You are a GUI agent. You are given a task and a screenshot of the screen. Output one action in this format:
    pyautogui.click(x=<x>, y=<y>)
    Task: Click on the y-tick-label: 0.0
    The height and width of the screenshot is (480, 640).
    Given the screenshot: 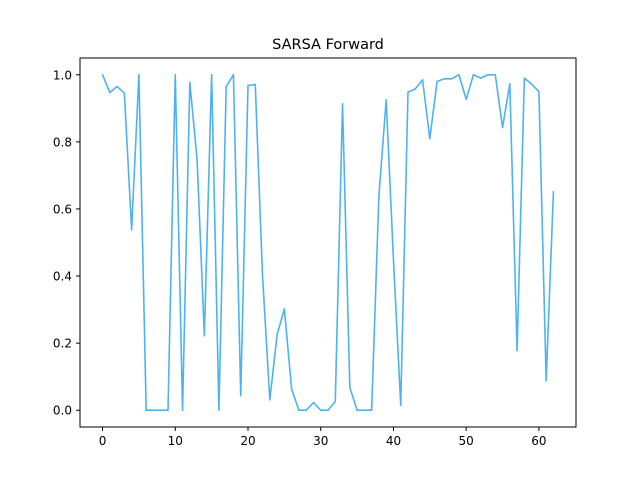 What is the action you would take?
    pyautogui.click(x=62, y=411)
    